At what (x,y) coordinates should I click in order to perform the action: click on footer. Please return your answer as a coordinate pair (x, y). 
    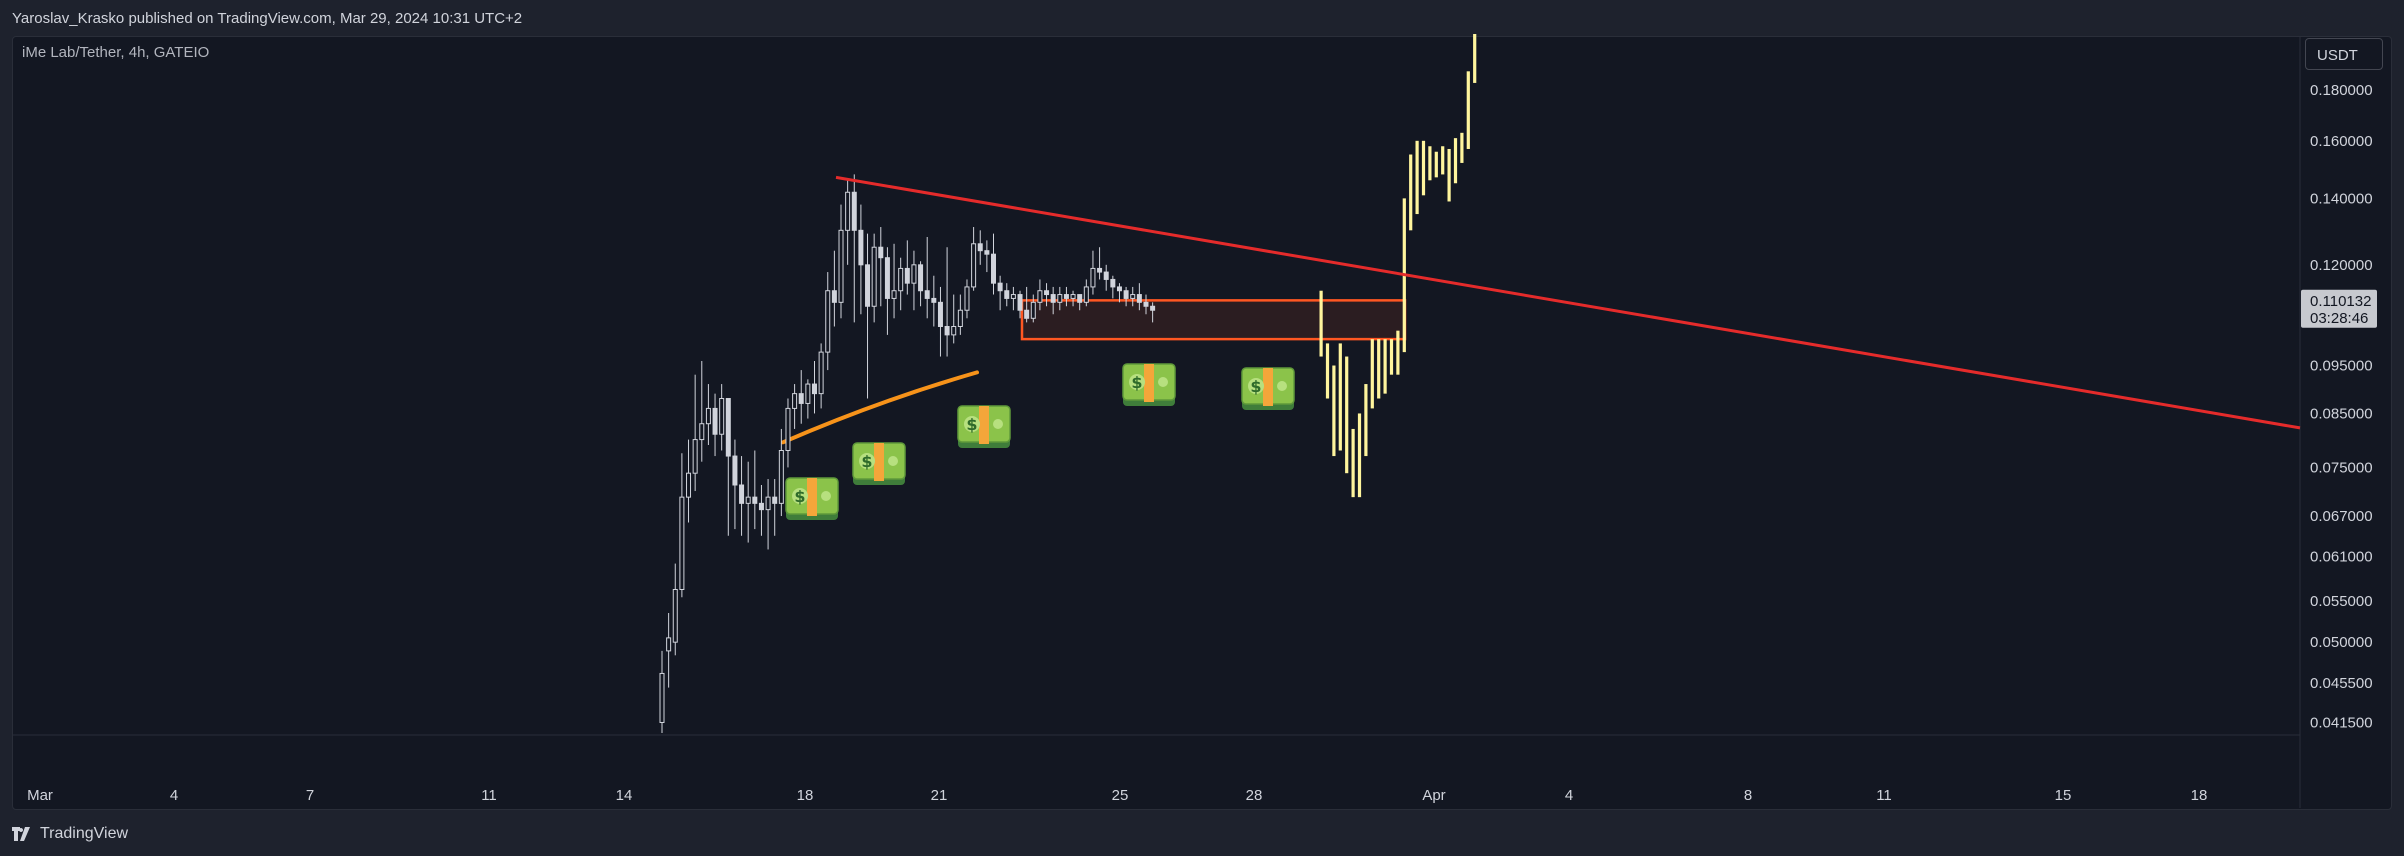
    Looking at the image, I should click on (1202, 833).